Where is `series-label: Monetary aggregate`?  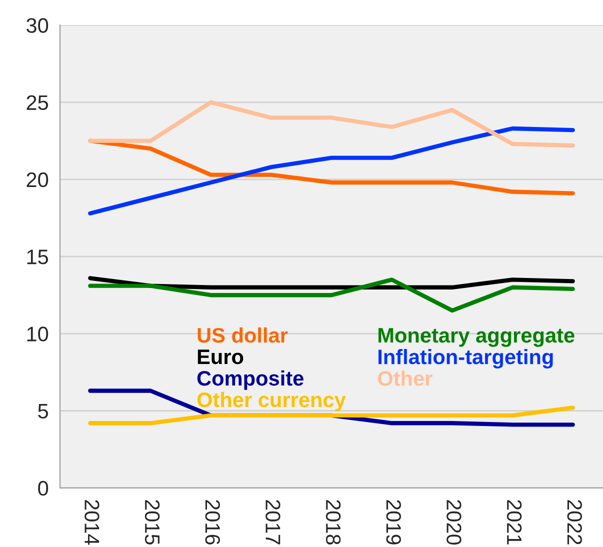
series-label: Monetary aggregate is located at coordinates (476, 337).